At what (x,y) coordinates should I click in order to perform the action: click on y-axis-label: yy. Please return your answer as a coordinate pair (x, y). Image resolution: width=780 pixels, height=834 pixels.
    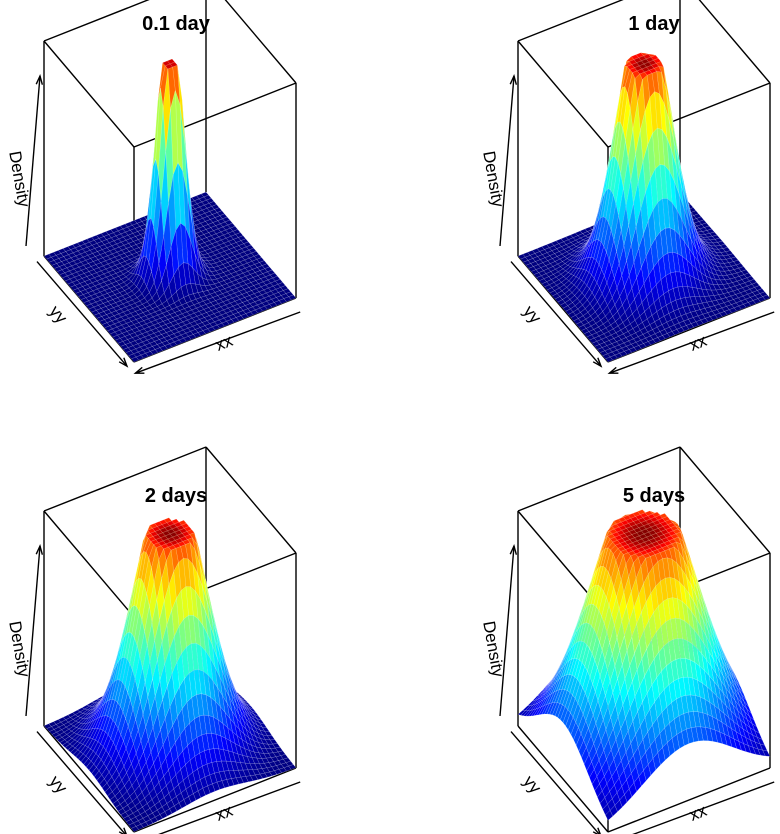
    Looking at the image, I should click on (58, 315).